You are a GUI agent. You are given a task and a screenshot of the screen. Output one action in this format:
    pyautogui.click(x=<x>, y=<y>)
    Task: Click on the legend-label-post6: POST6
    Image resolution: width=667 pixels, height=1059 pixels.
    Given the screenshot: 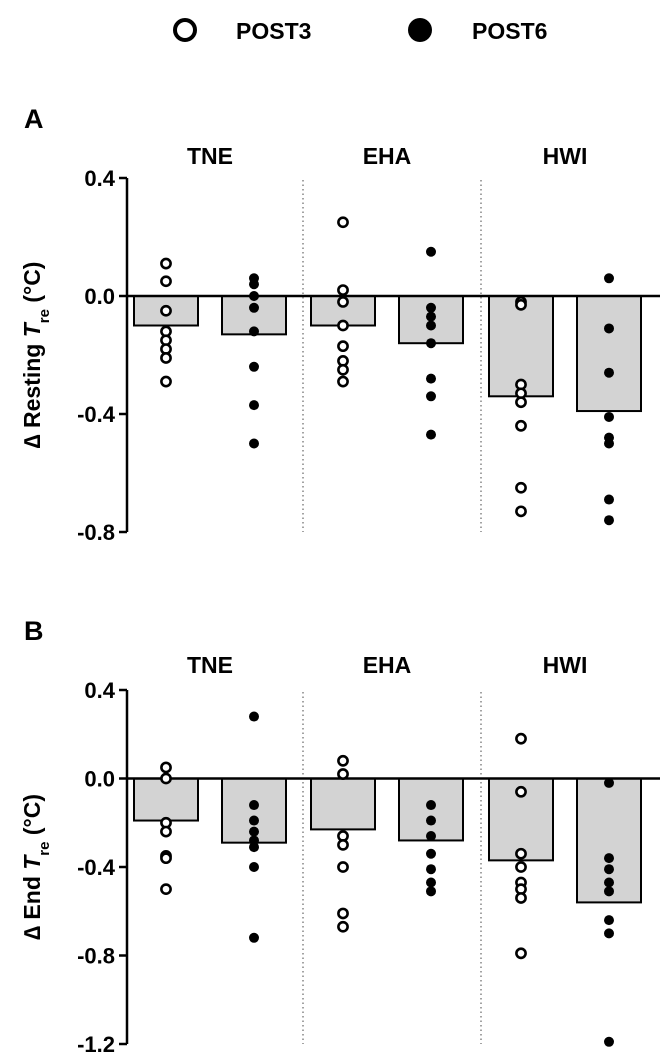 What is the action you would take?
    pyautogui.click(x=509, y=31)
    